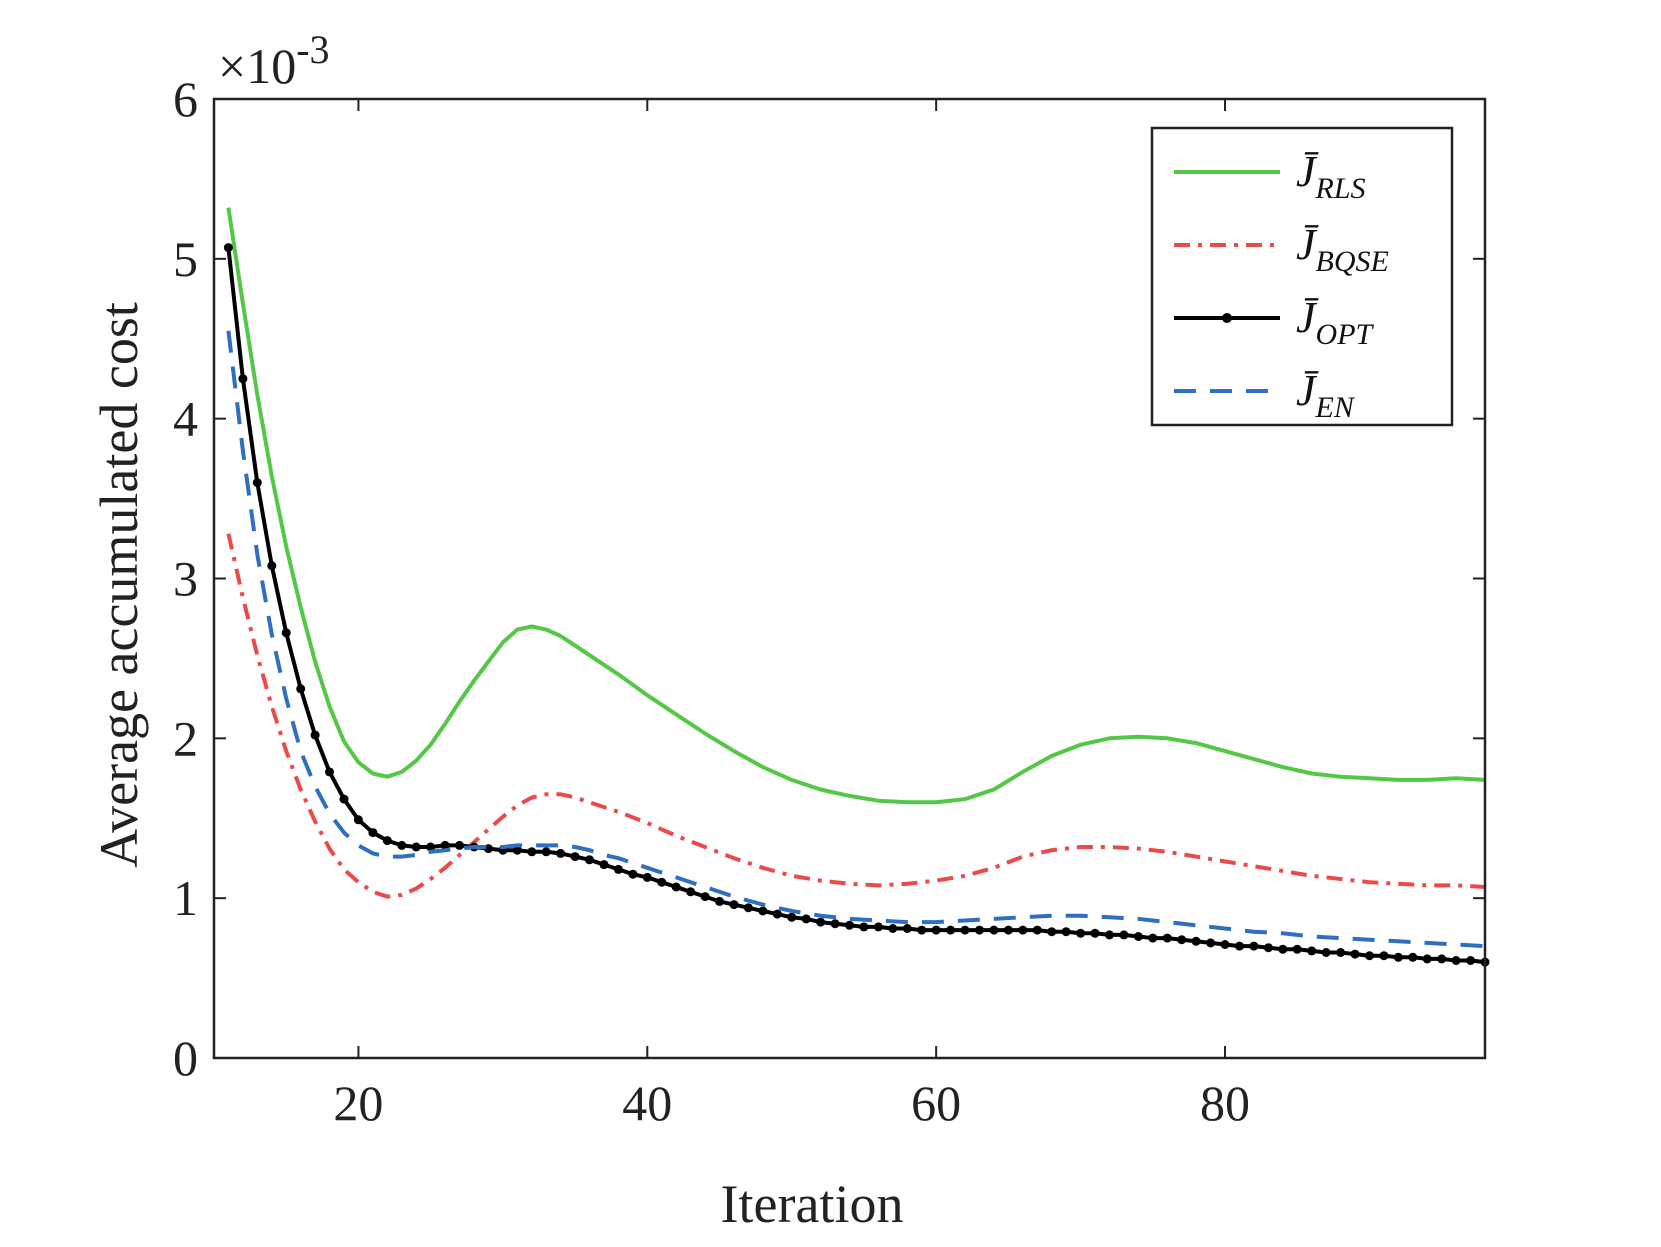 The image size is (1661, 1247). What do you see at coordinates (647, 1103) in the screenshot?
I see `x-tick-label: 40` at bounding box center [647, 1103].